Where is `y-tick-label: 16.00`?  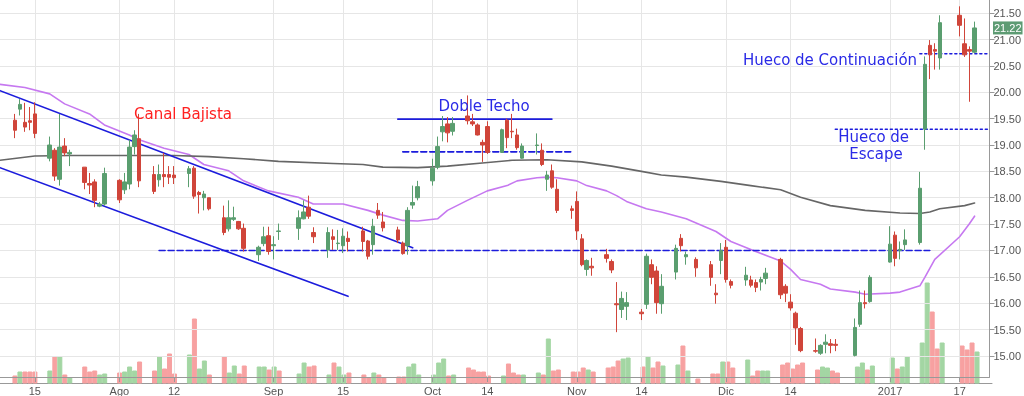
y-tick-label: 16.00 is located at coordinates (1007, 303).